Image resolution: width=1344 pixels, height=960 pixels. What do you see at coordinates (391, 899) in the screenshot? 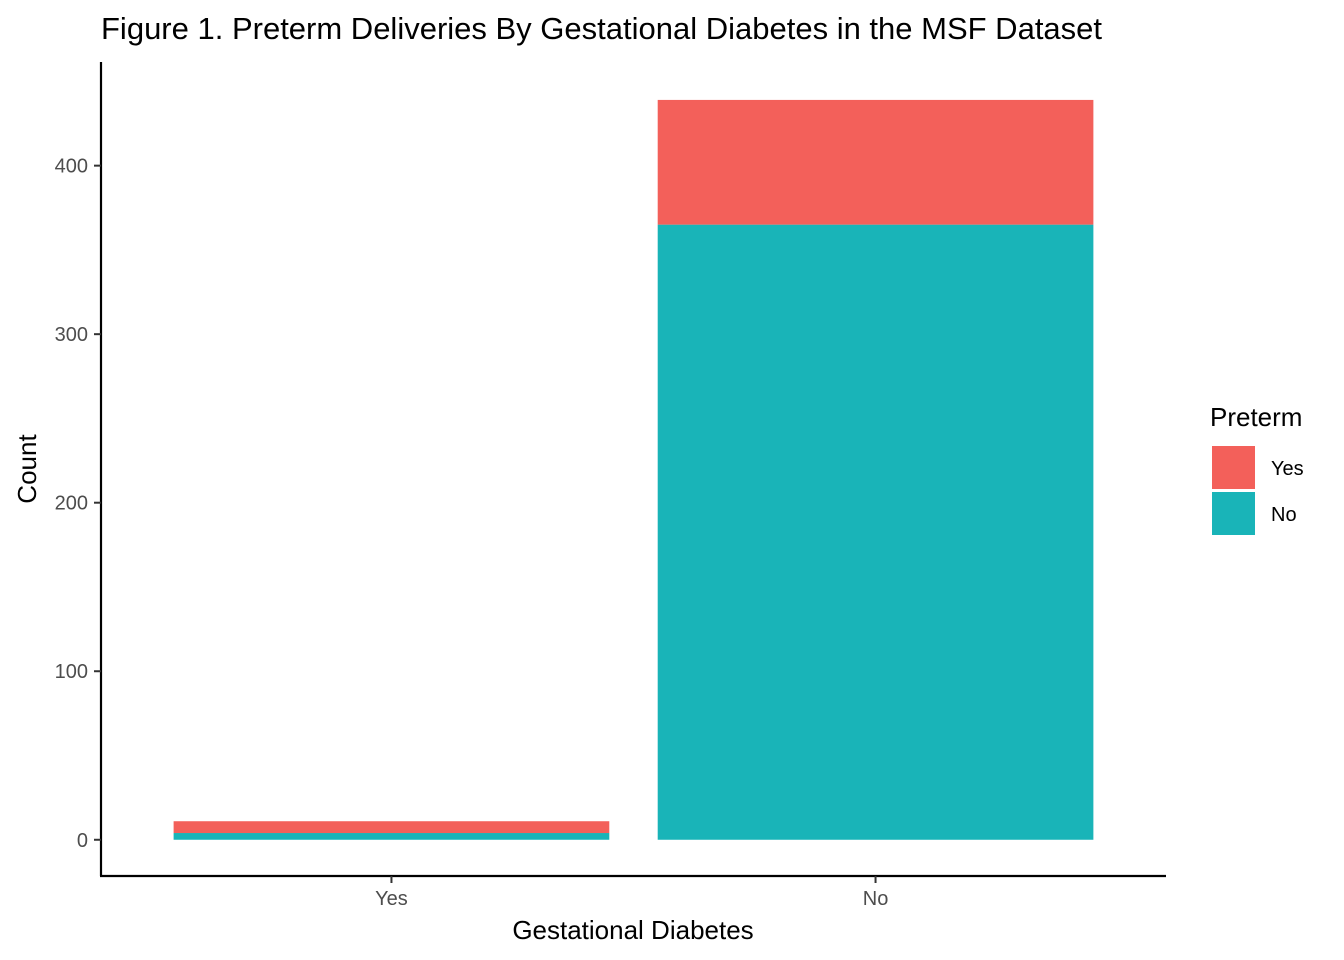
I see `x-tick-label: Yes` at bounding box center [391, 899].